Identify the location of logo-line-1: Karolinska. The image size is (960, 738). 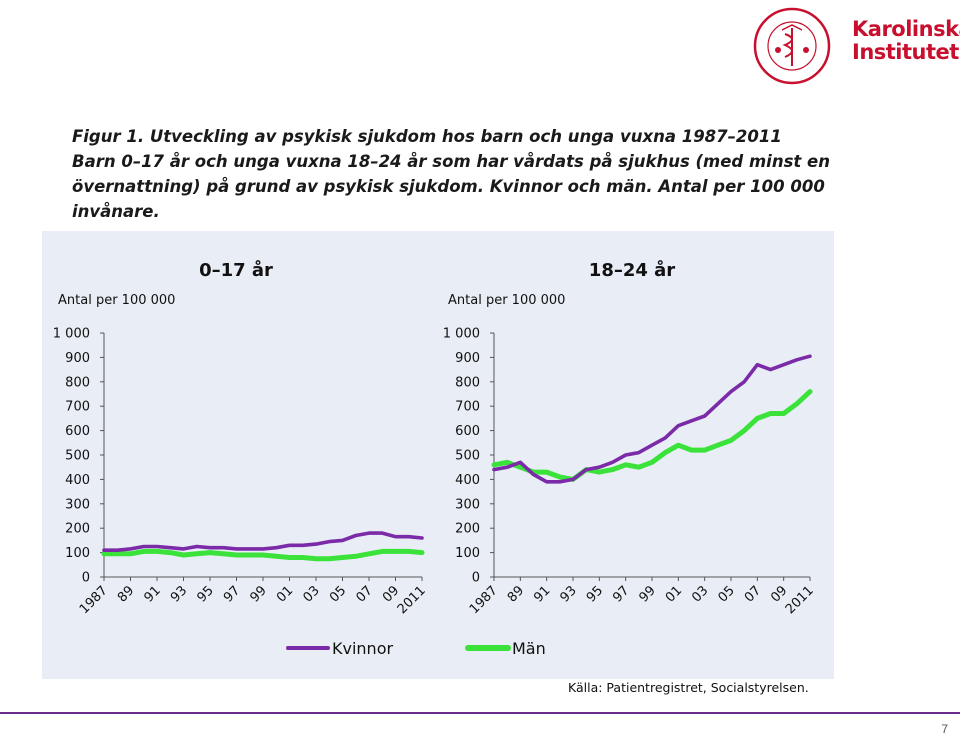
(906, 29).